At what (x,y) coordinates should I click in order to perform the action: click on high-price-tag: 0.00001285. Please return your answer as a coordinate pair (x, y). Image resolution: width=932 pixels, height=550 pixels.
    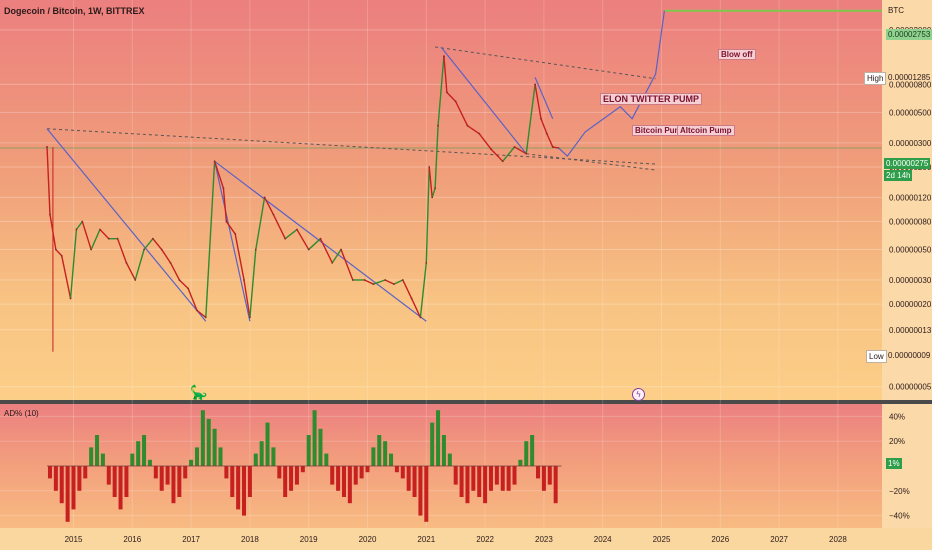
    Looking at the image, I should click on (909, 77).